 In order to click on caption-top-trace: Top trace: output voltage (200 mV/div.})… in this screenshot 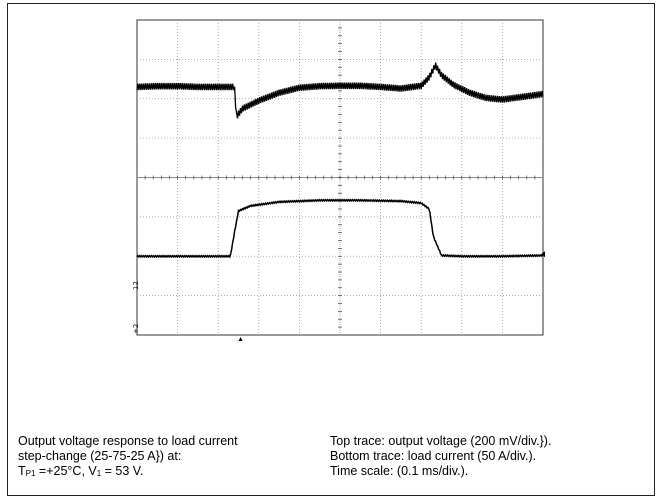, I will do `click(441, 441)`.